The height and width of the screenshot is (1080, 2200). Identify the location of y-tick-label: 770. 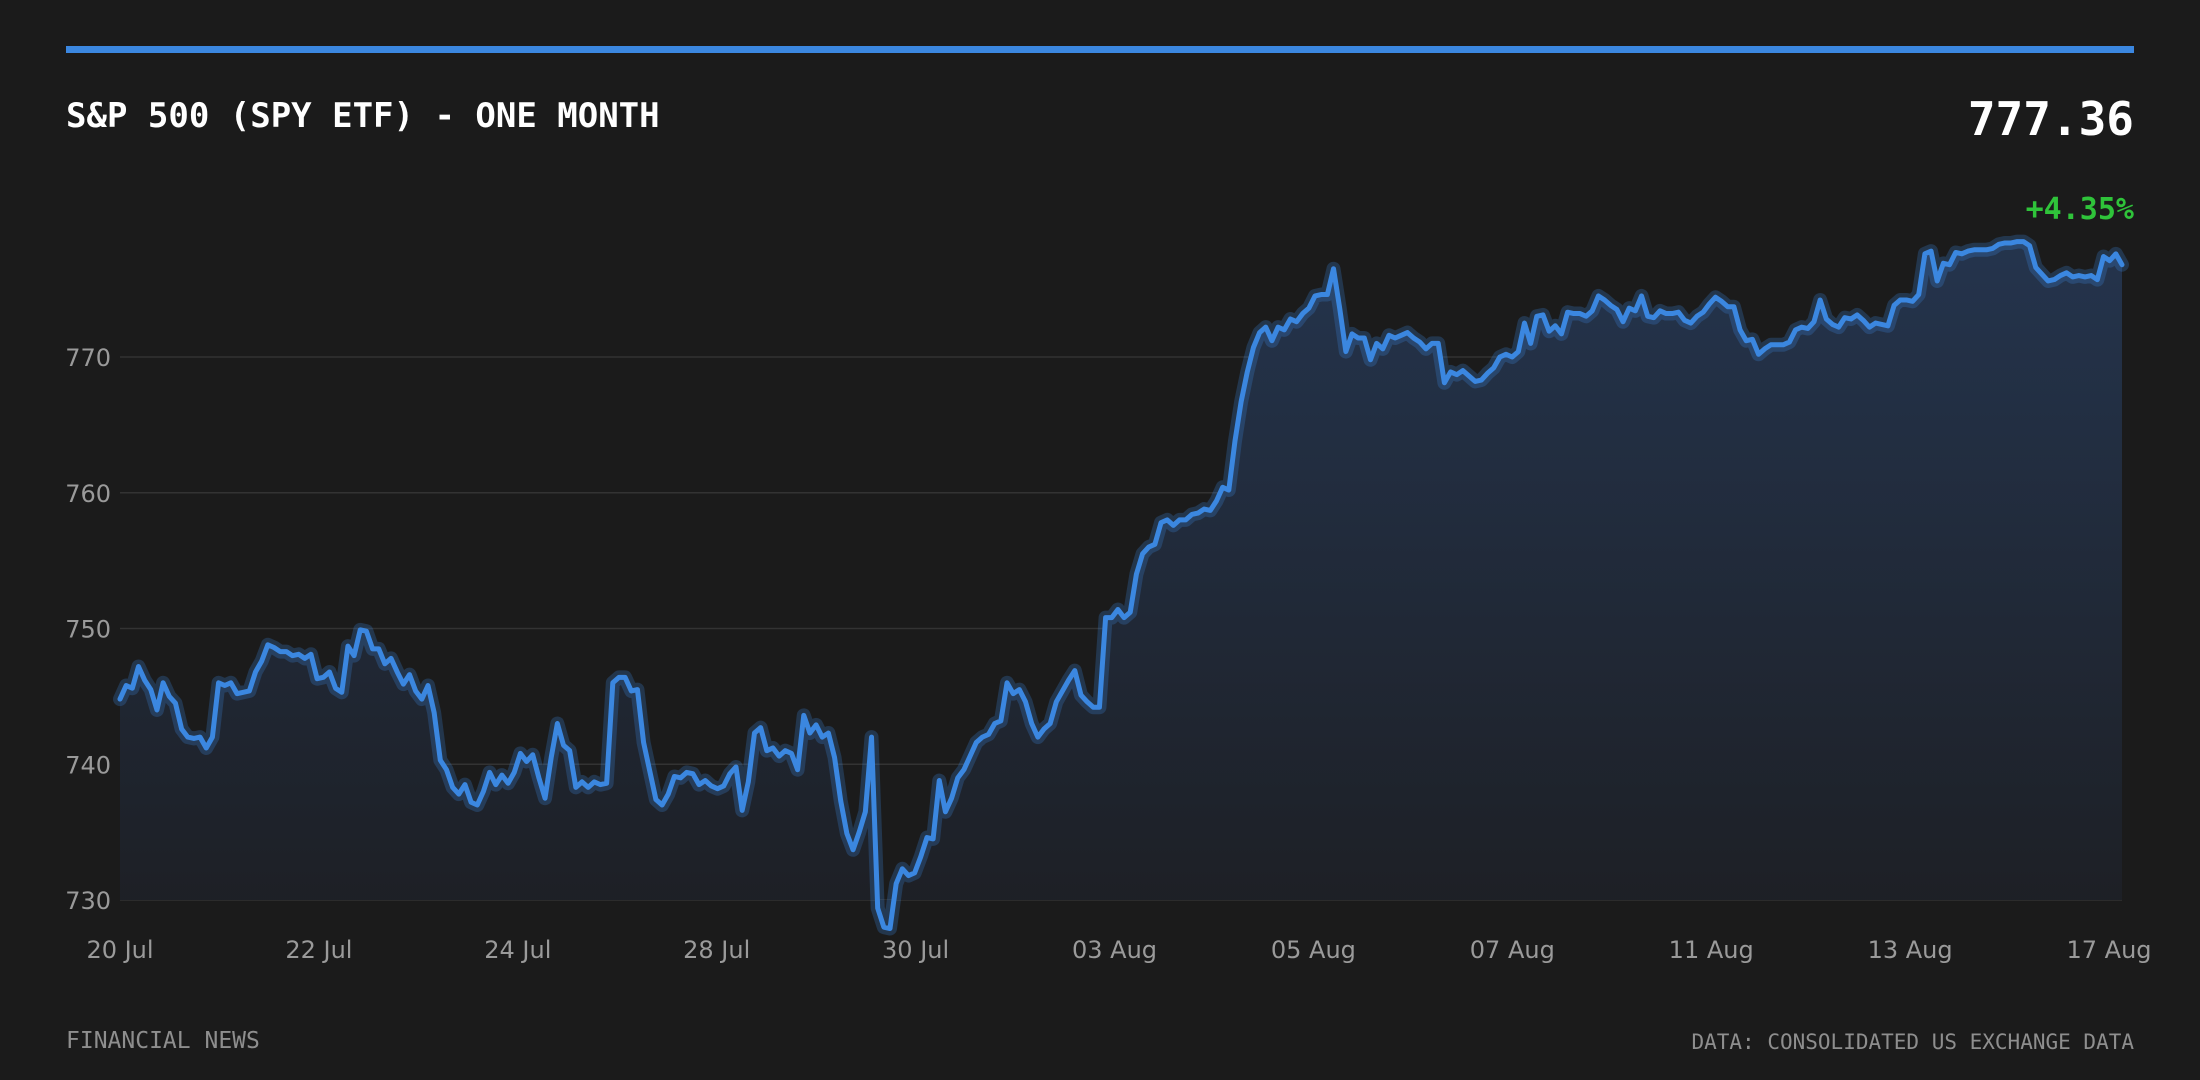
(88, 358).